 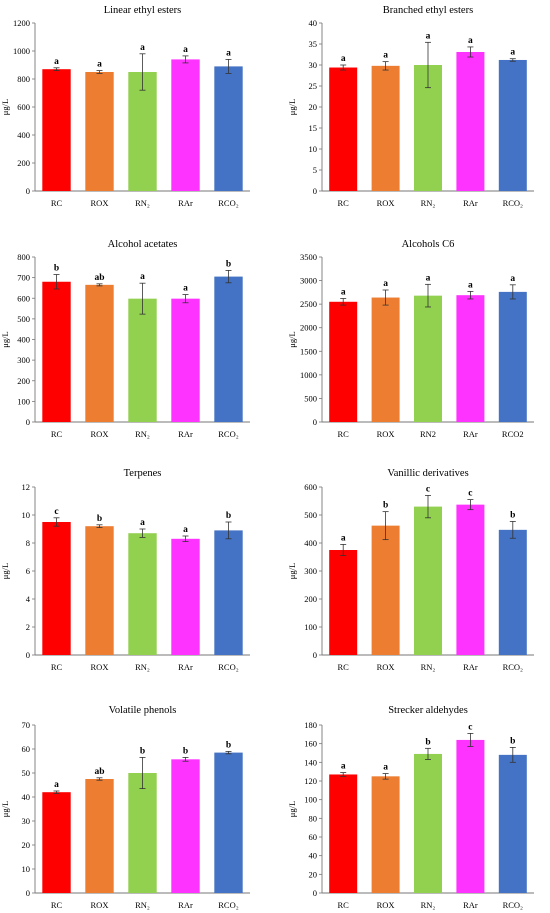 What do you see at coordinates (310, 762) in the screenshot?
I see `y-tick-label: 140` at bounding box center [310, 762].